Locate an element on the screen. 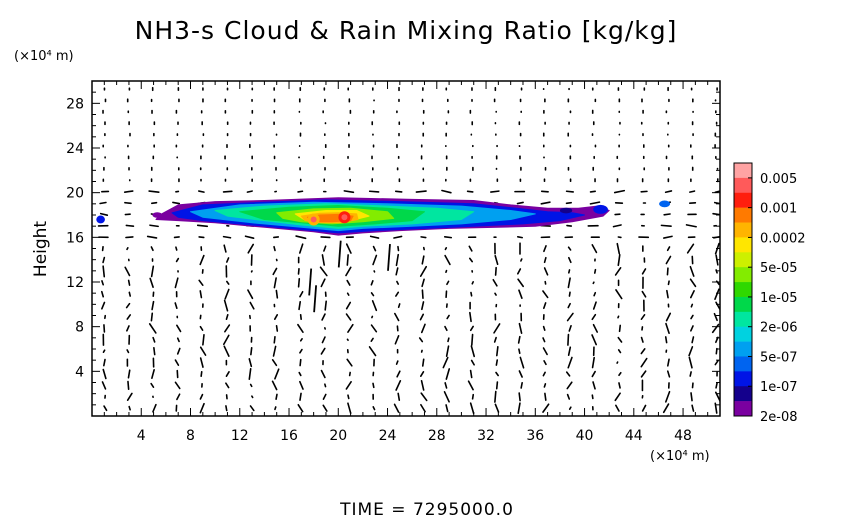 This screenshot has height=519, width=854. x-tick-label: 24 is located at coordinates (388, 436).